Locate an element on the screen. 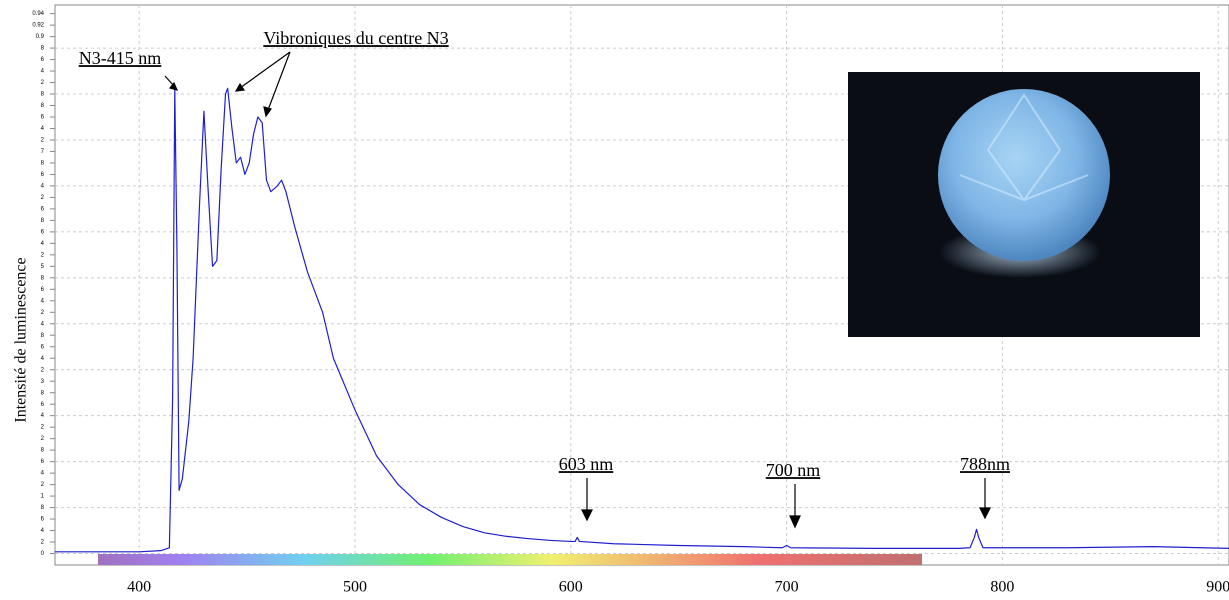 Image resolution: width=1229 pixels, height=600 pixels. x-tick-label: 900 is located at coordinates (1217, 587).